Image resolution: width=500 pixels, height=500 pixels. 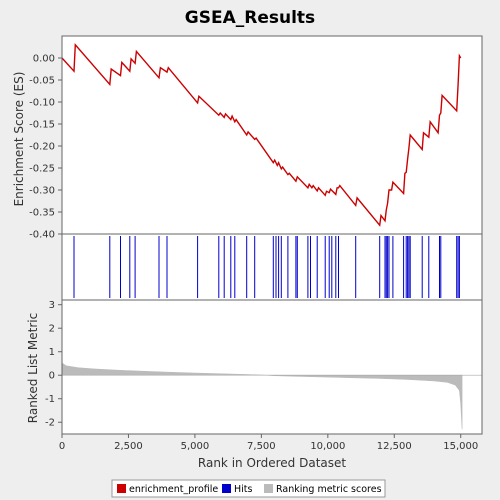 What do you see at coordinates (250, 18) in the screenshot?
I see `chart-title: GSEA_Results` at bounding box center [250, 18].